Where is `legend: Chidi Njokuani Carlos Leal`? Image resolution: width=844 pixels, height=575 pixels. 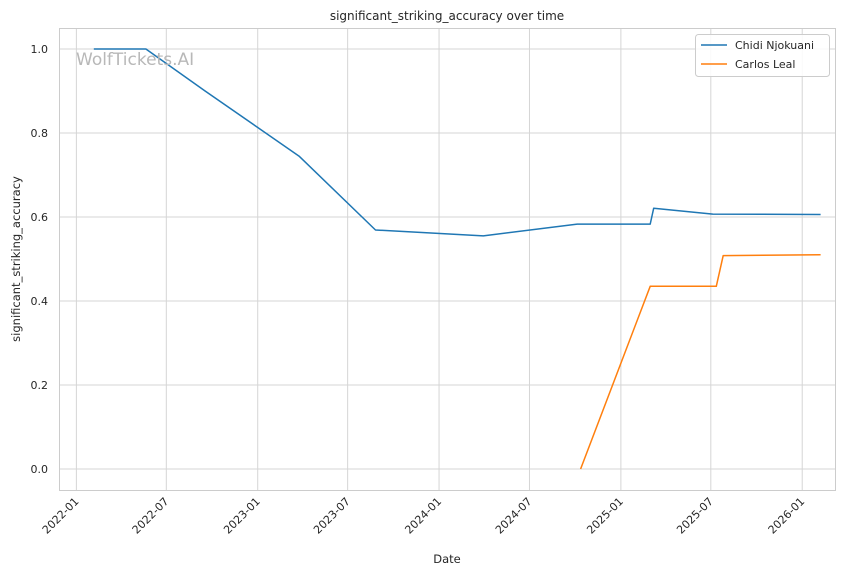
legend: Chidi Njokuani Carlos Leal is located at coordinates (762, 55).